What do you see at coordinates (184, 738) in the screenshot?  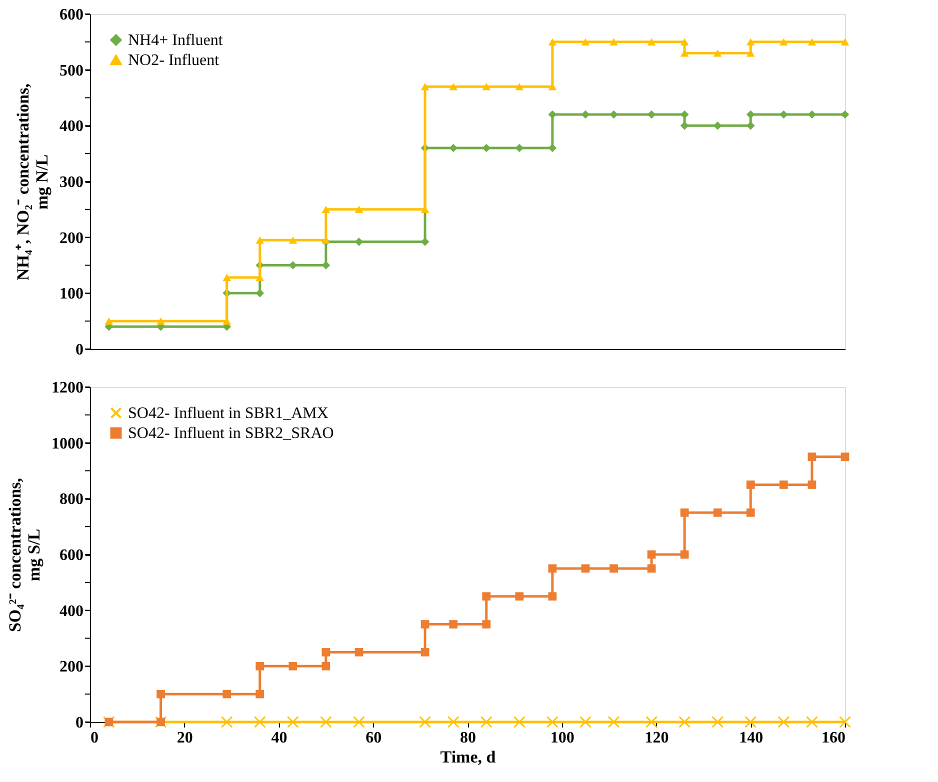 I see `x-tick-label: 20` at bounding box center [184, 738].